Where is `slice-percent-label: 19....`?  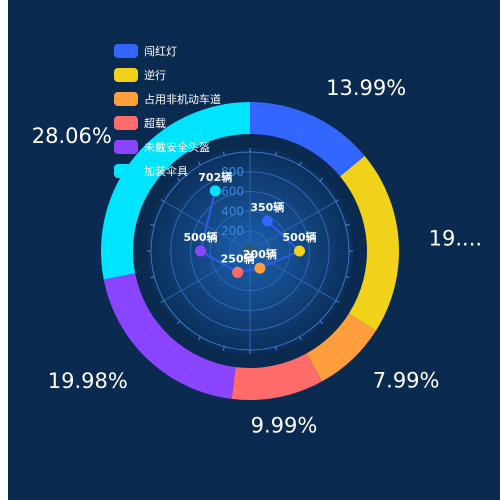
slice-percent-label: 19.... is located at coordinates (455, 239).